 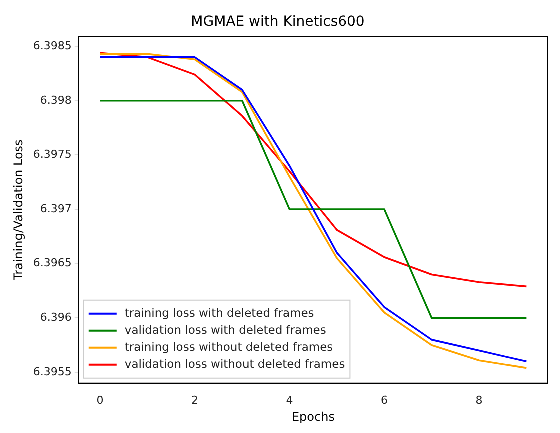 I want to click on y-tick-label: 6.3955, so click(x=52, y=371).